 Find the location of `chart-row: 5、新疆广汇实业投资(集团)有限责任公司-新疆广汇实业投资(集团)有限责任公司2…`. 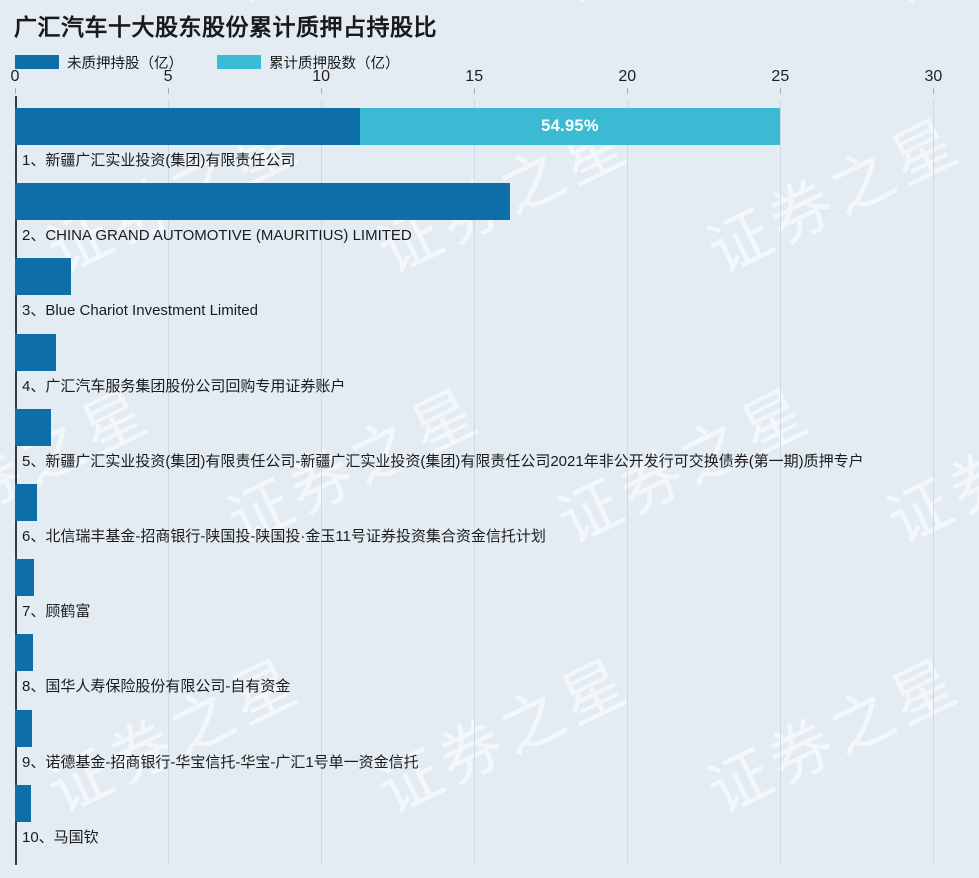

chart-row: 5、新疆广汇实业投资(集团)有限责任公司-新疆广汇实业投资(集团)有限责任公司2… is located at coordinates (489, 438).